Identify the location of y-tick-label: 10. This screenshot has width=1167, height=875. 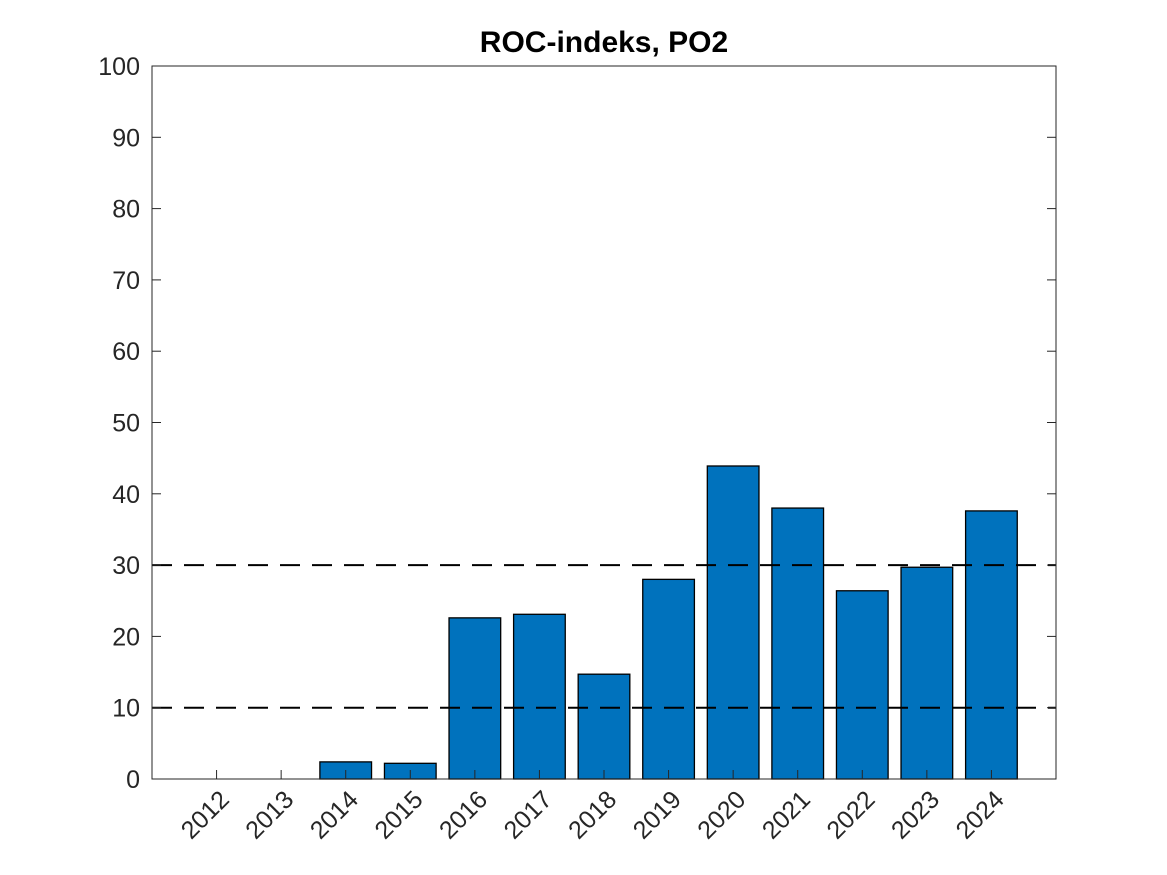
(126, 709).